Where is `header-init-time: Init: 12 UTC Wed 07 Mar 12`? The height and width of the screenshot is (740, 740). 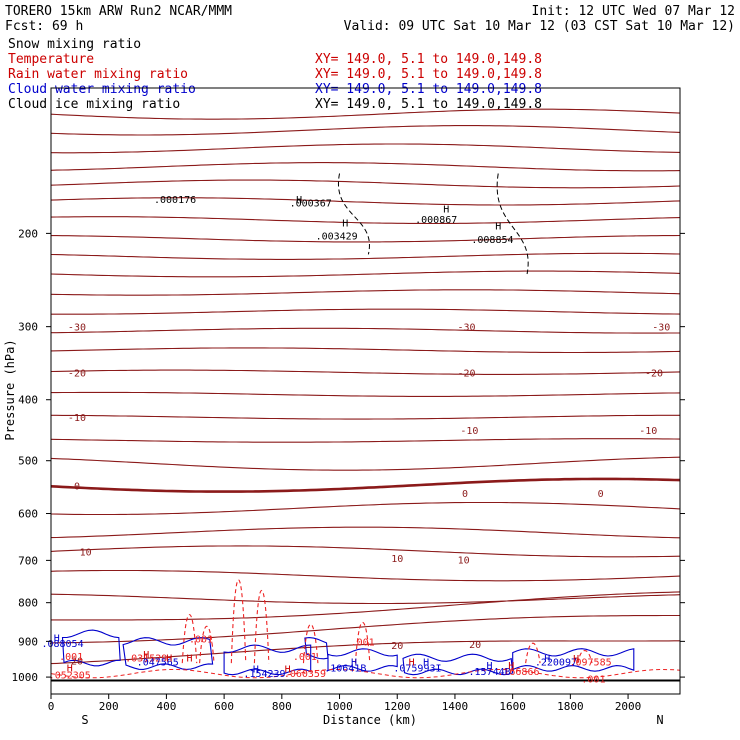
header-init-time: Init: 12 UTC Wed 07 Mar 12 is located at coordinates (634, 11).